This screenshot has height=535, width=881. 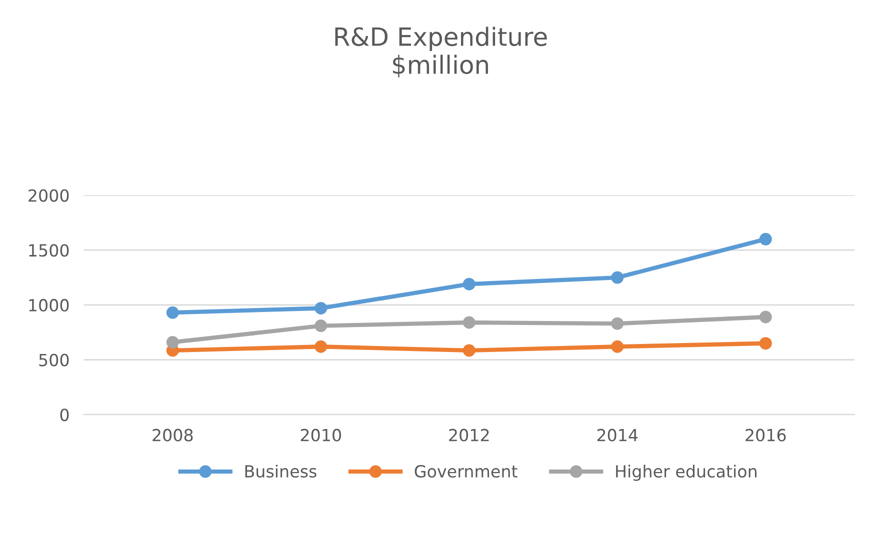 I want to click on x-tick-label: 2012, so click(x=469, y=435).